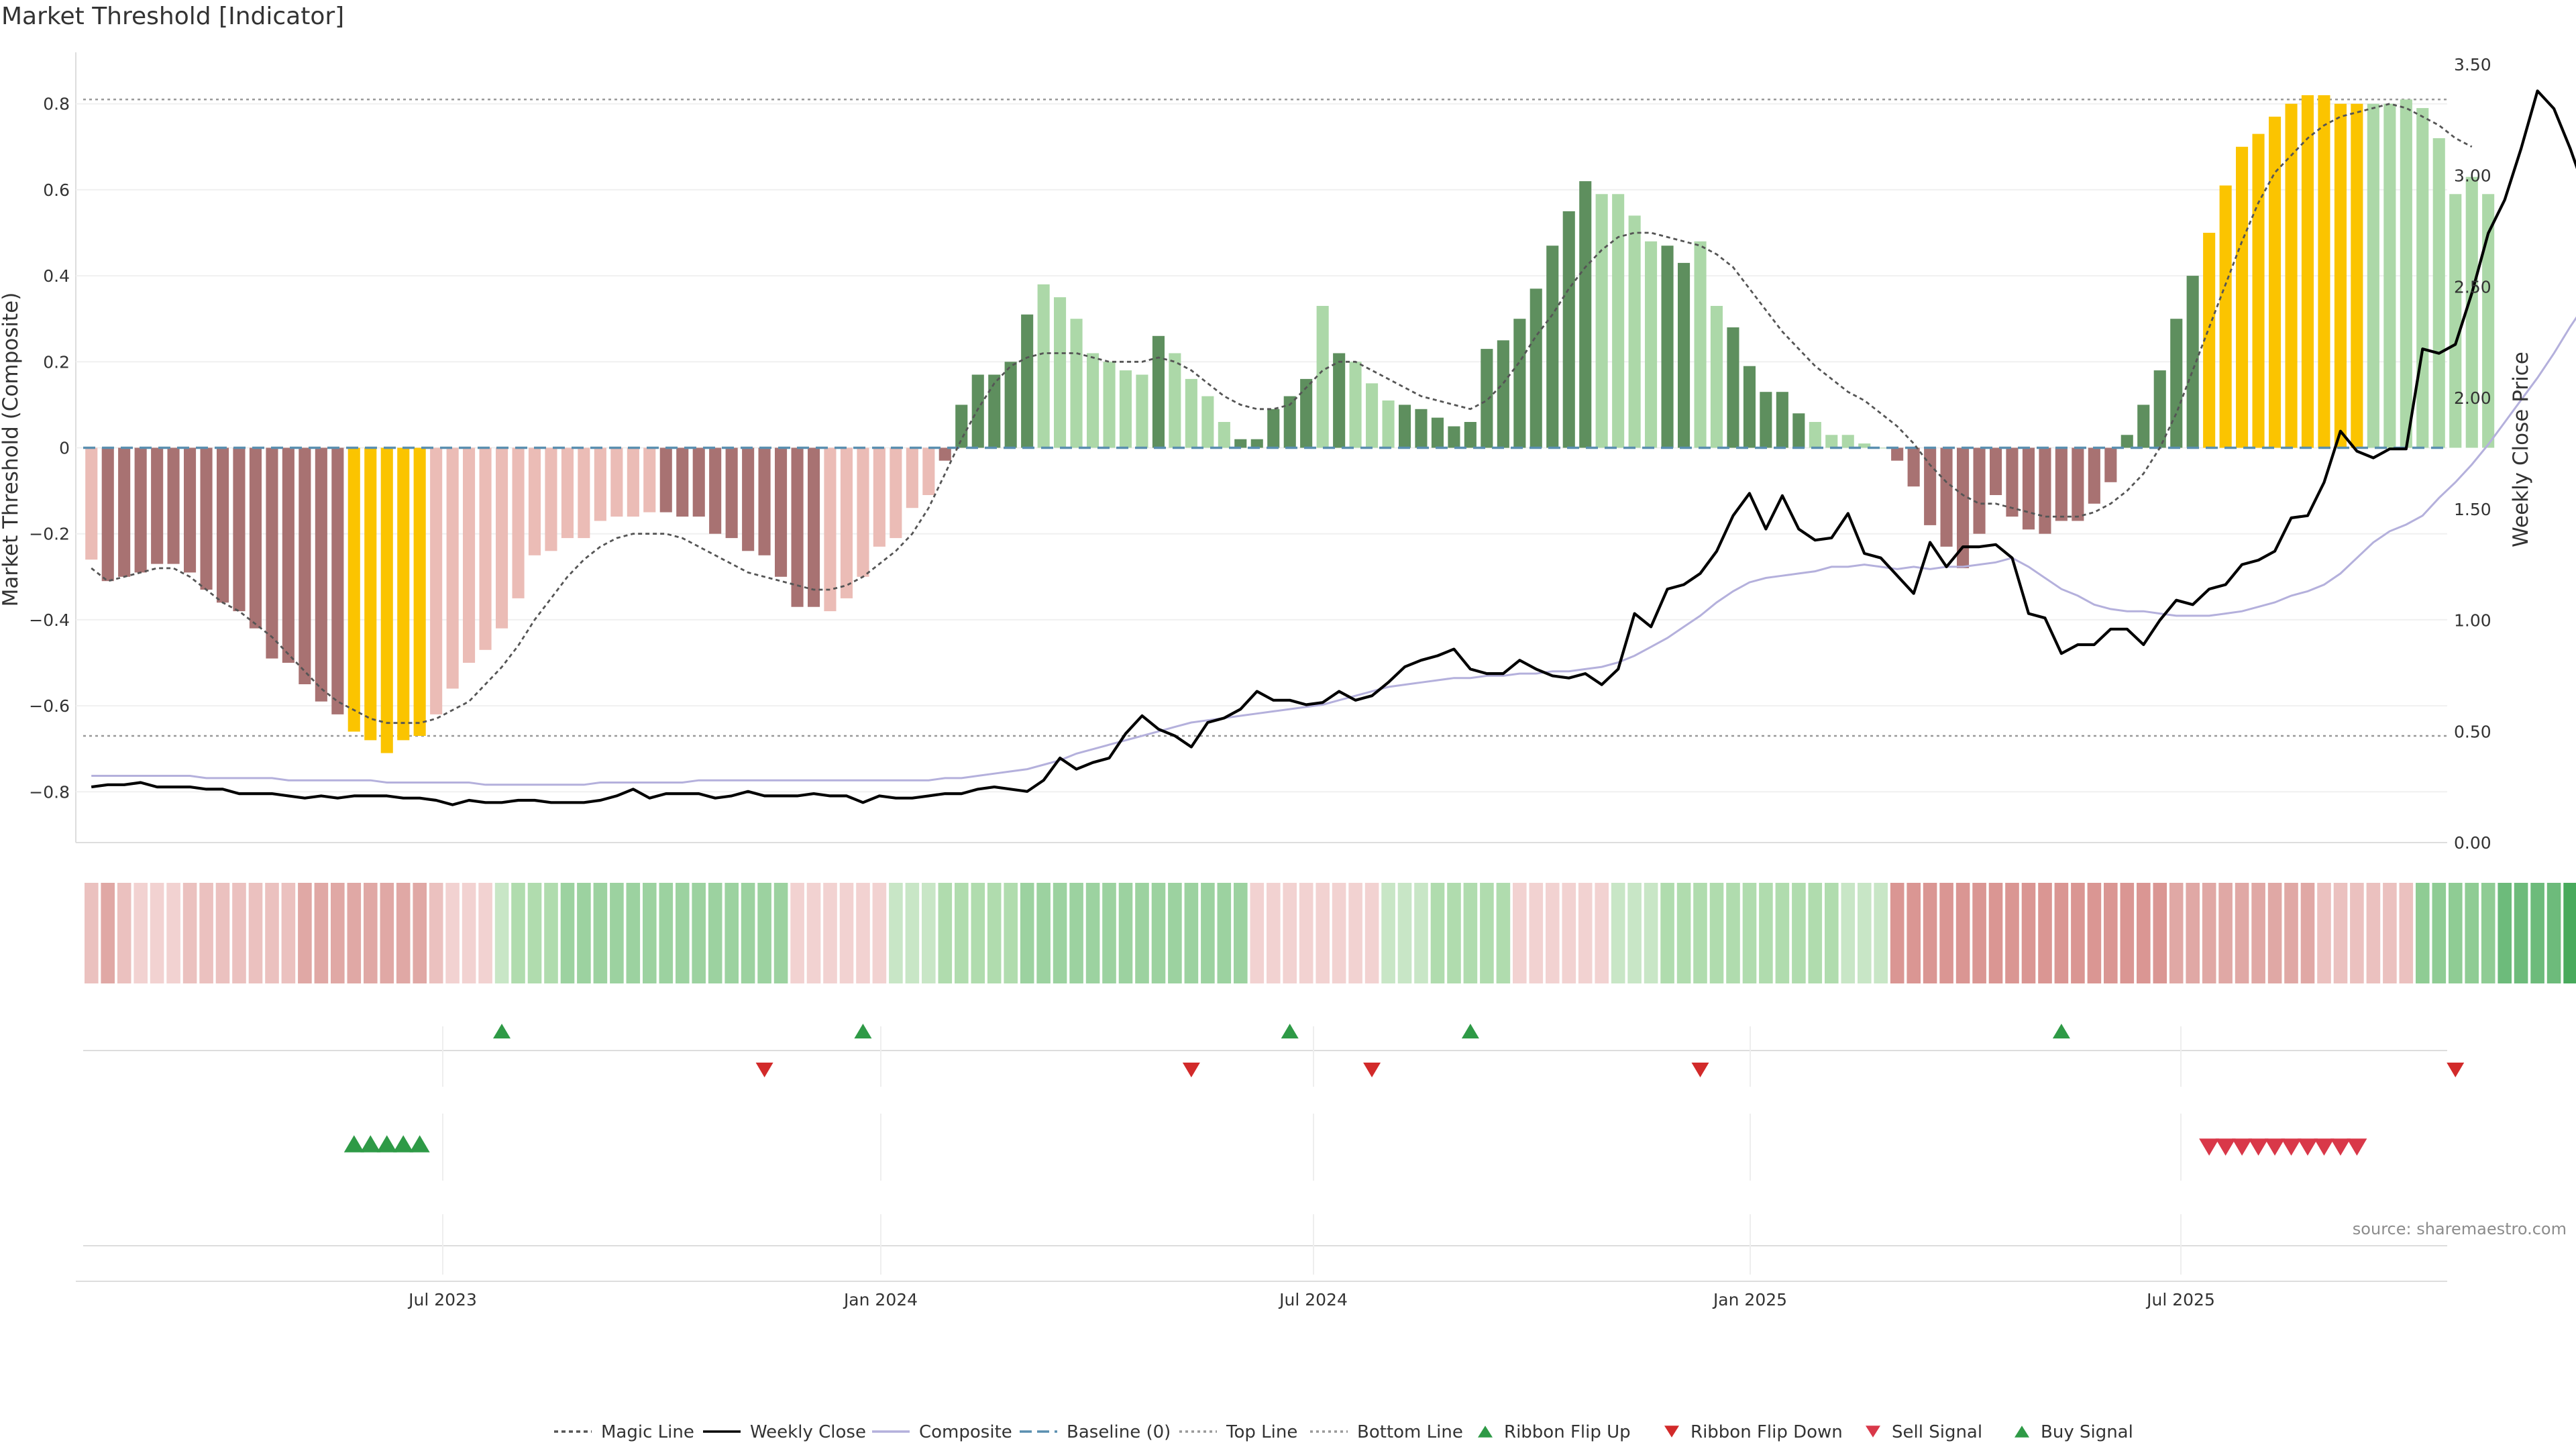 This screenshot has width=2576, height=1449. What do you see at coordinates (49, 706) in the screenshot?
I see `left-tick-label: −0.6` at bounding box center [49, 706].